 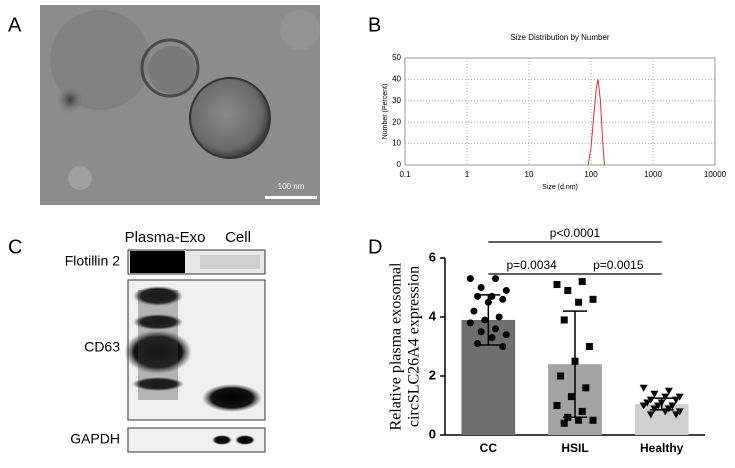 What do you see at coordinates (15, 247) in the screenshot?
I see `panel-label: C` at bounding box center [15, 247].